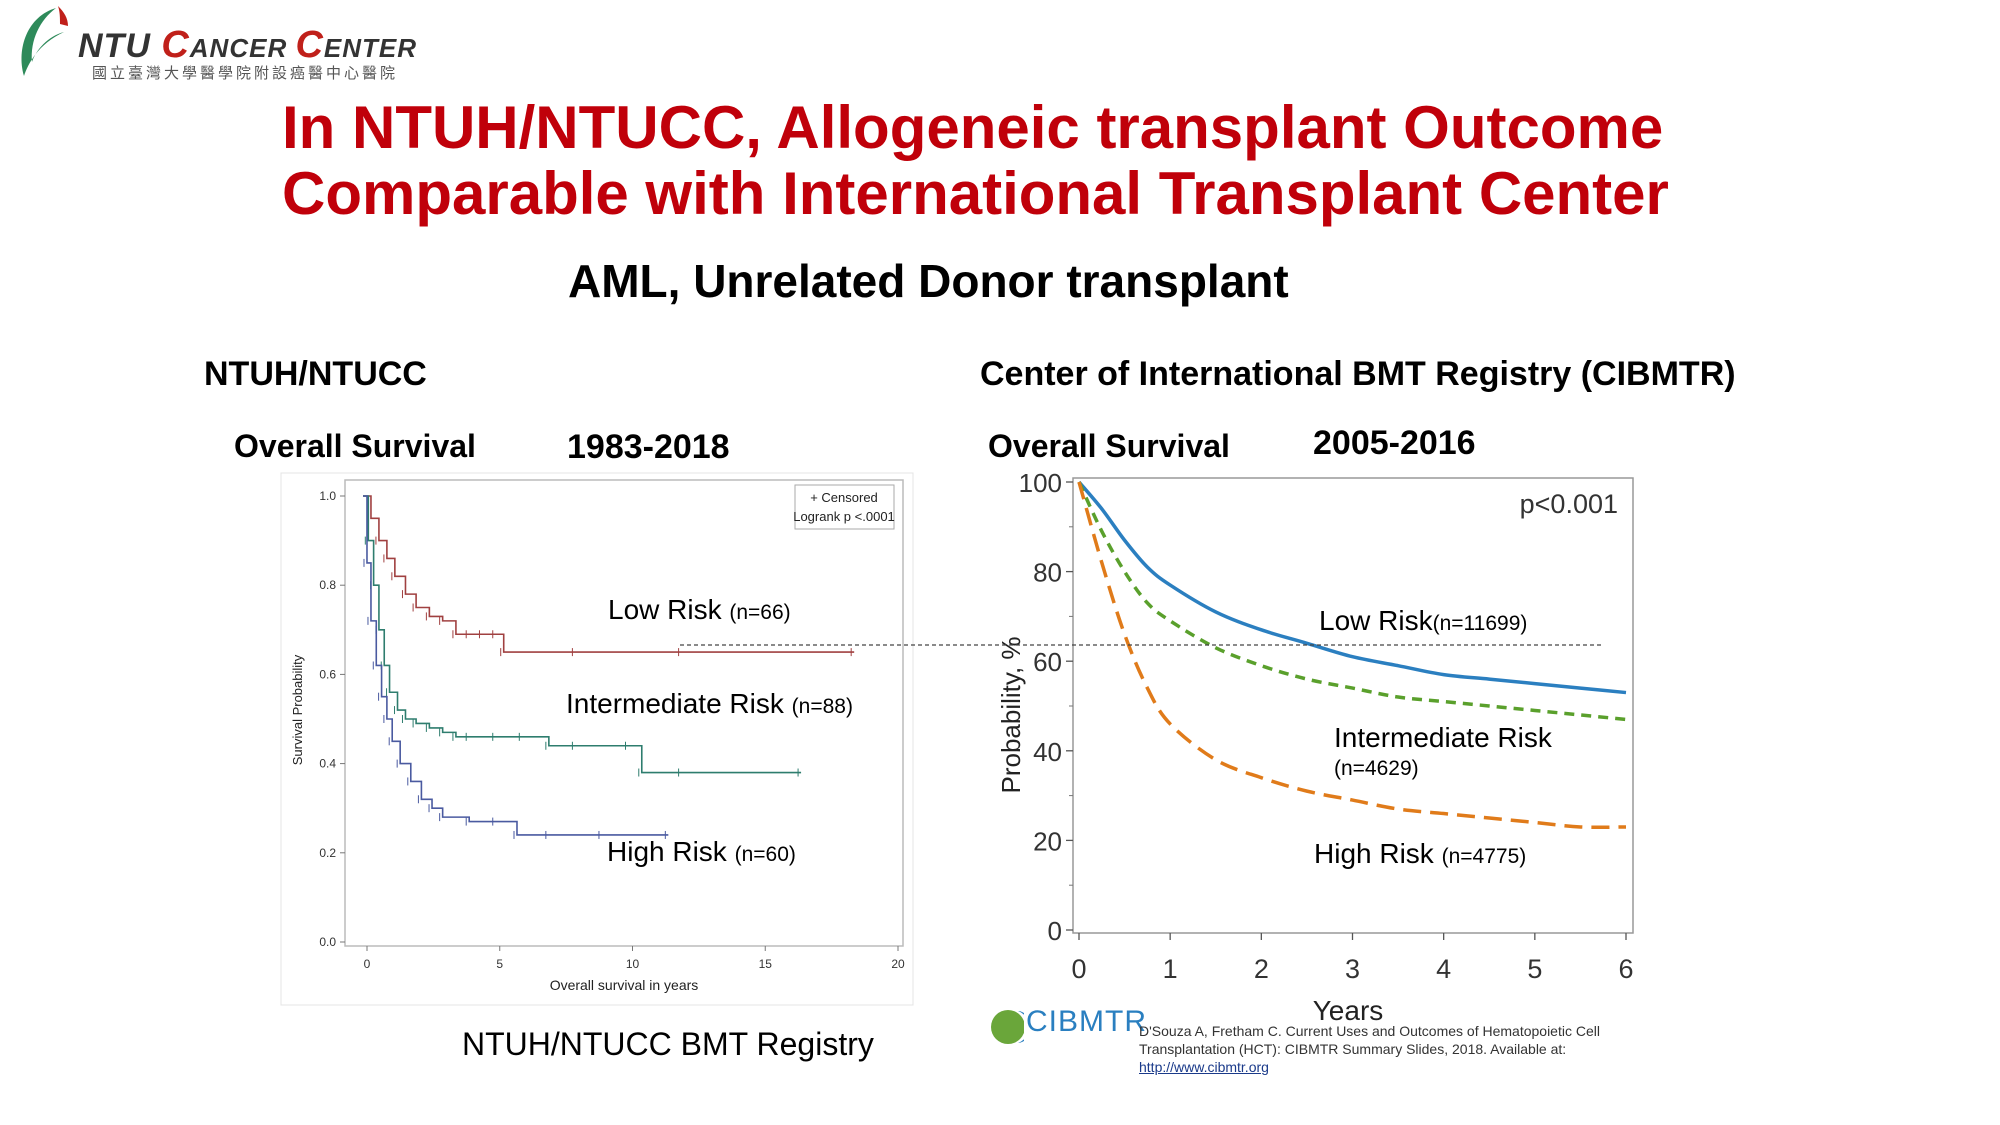 This screenshot has width=2000, height=1125. Describe the element at coordinates (1569, 504) in the screenshot. I see `right-pvalue: p<0.001` at that location.